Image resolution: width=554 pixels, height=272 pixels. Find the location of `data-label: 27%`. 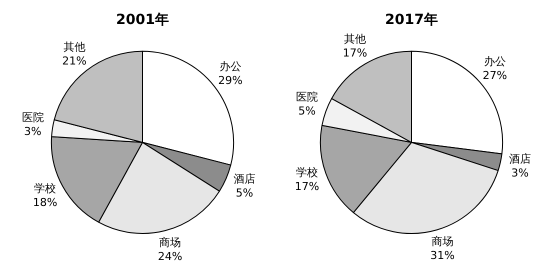

data-label: 27% is located at coordinates (495, 75).